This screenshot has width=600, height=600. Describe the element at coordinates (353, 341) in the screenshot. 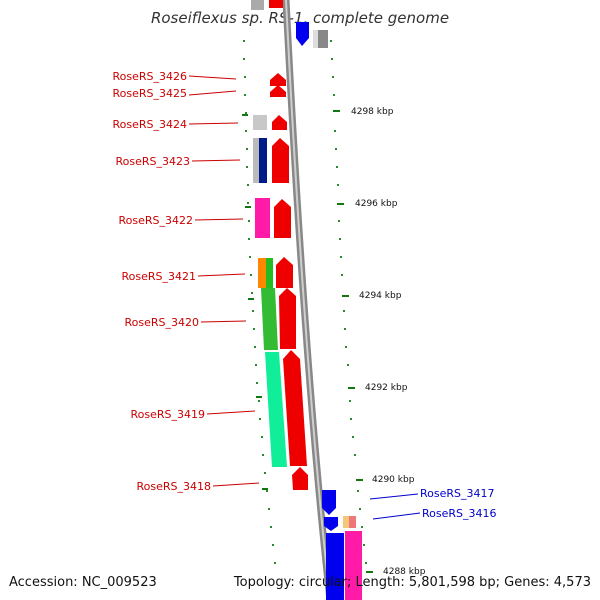

I see `major-ticks` at that location.